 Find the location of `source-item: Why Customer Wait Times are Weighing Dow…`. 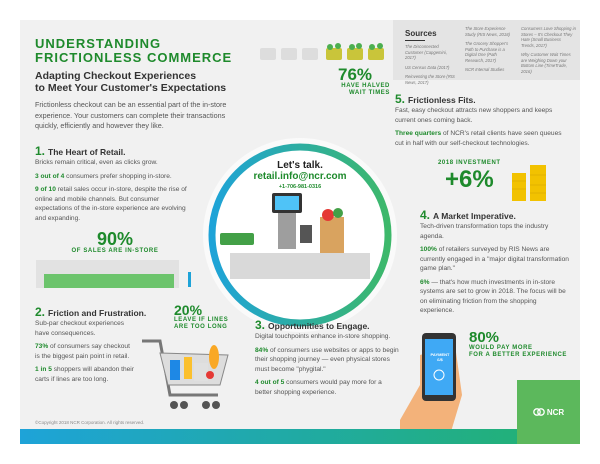

source-item: Why Customer Wait Times are Weighing Dow… is located at coordinates (546, 63).